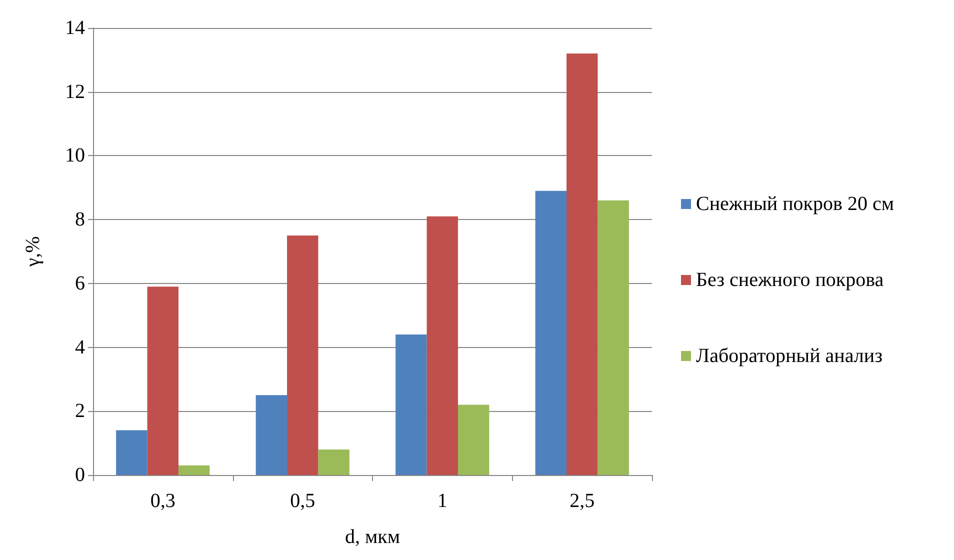 Image resolution: width=954 pixels, height=560 pixels. I want to click on y-tick-label: 6, so click(80, 283).